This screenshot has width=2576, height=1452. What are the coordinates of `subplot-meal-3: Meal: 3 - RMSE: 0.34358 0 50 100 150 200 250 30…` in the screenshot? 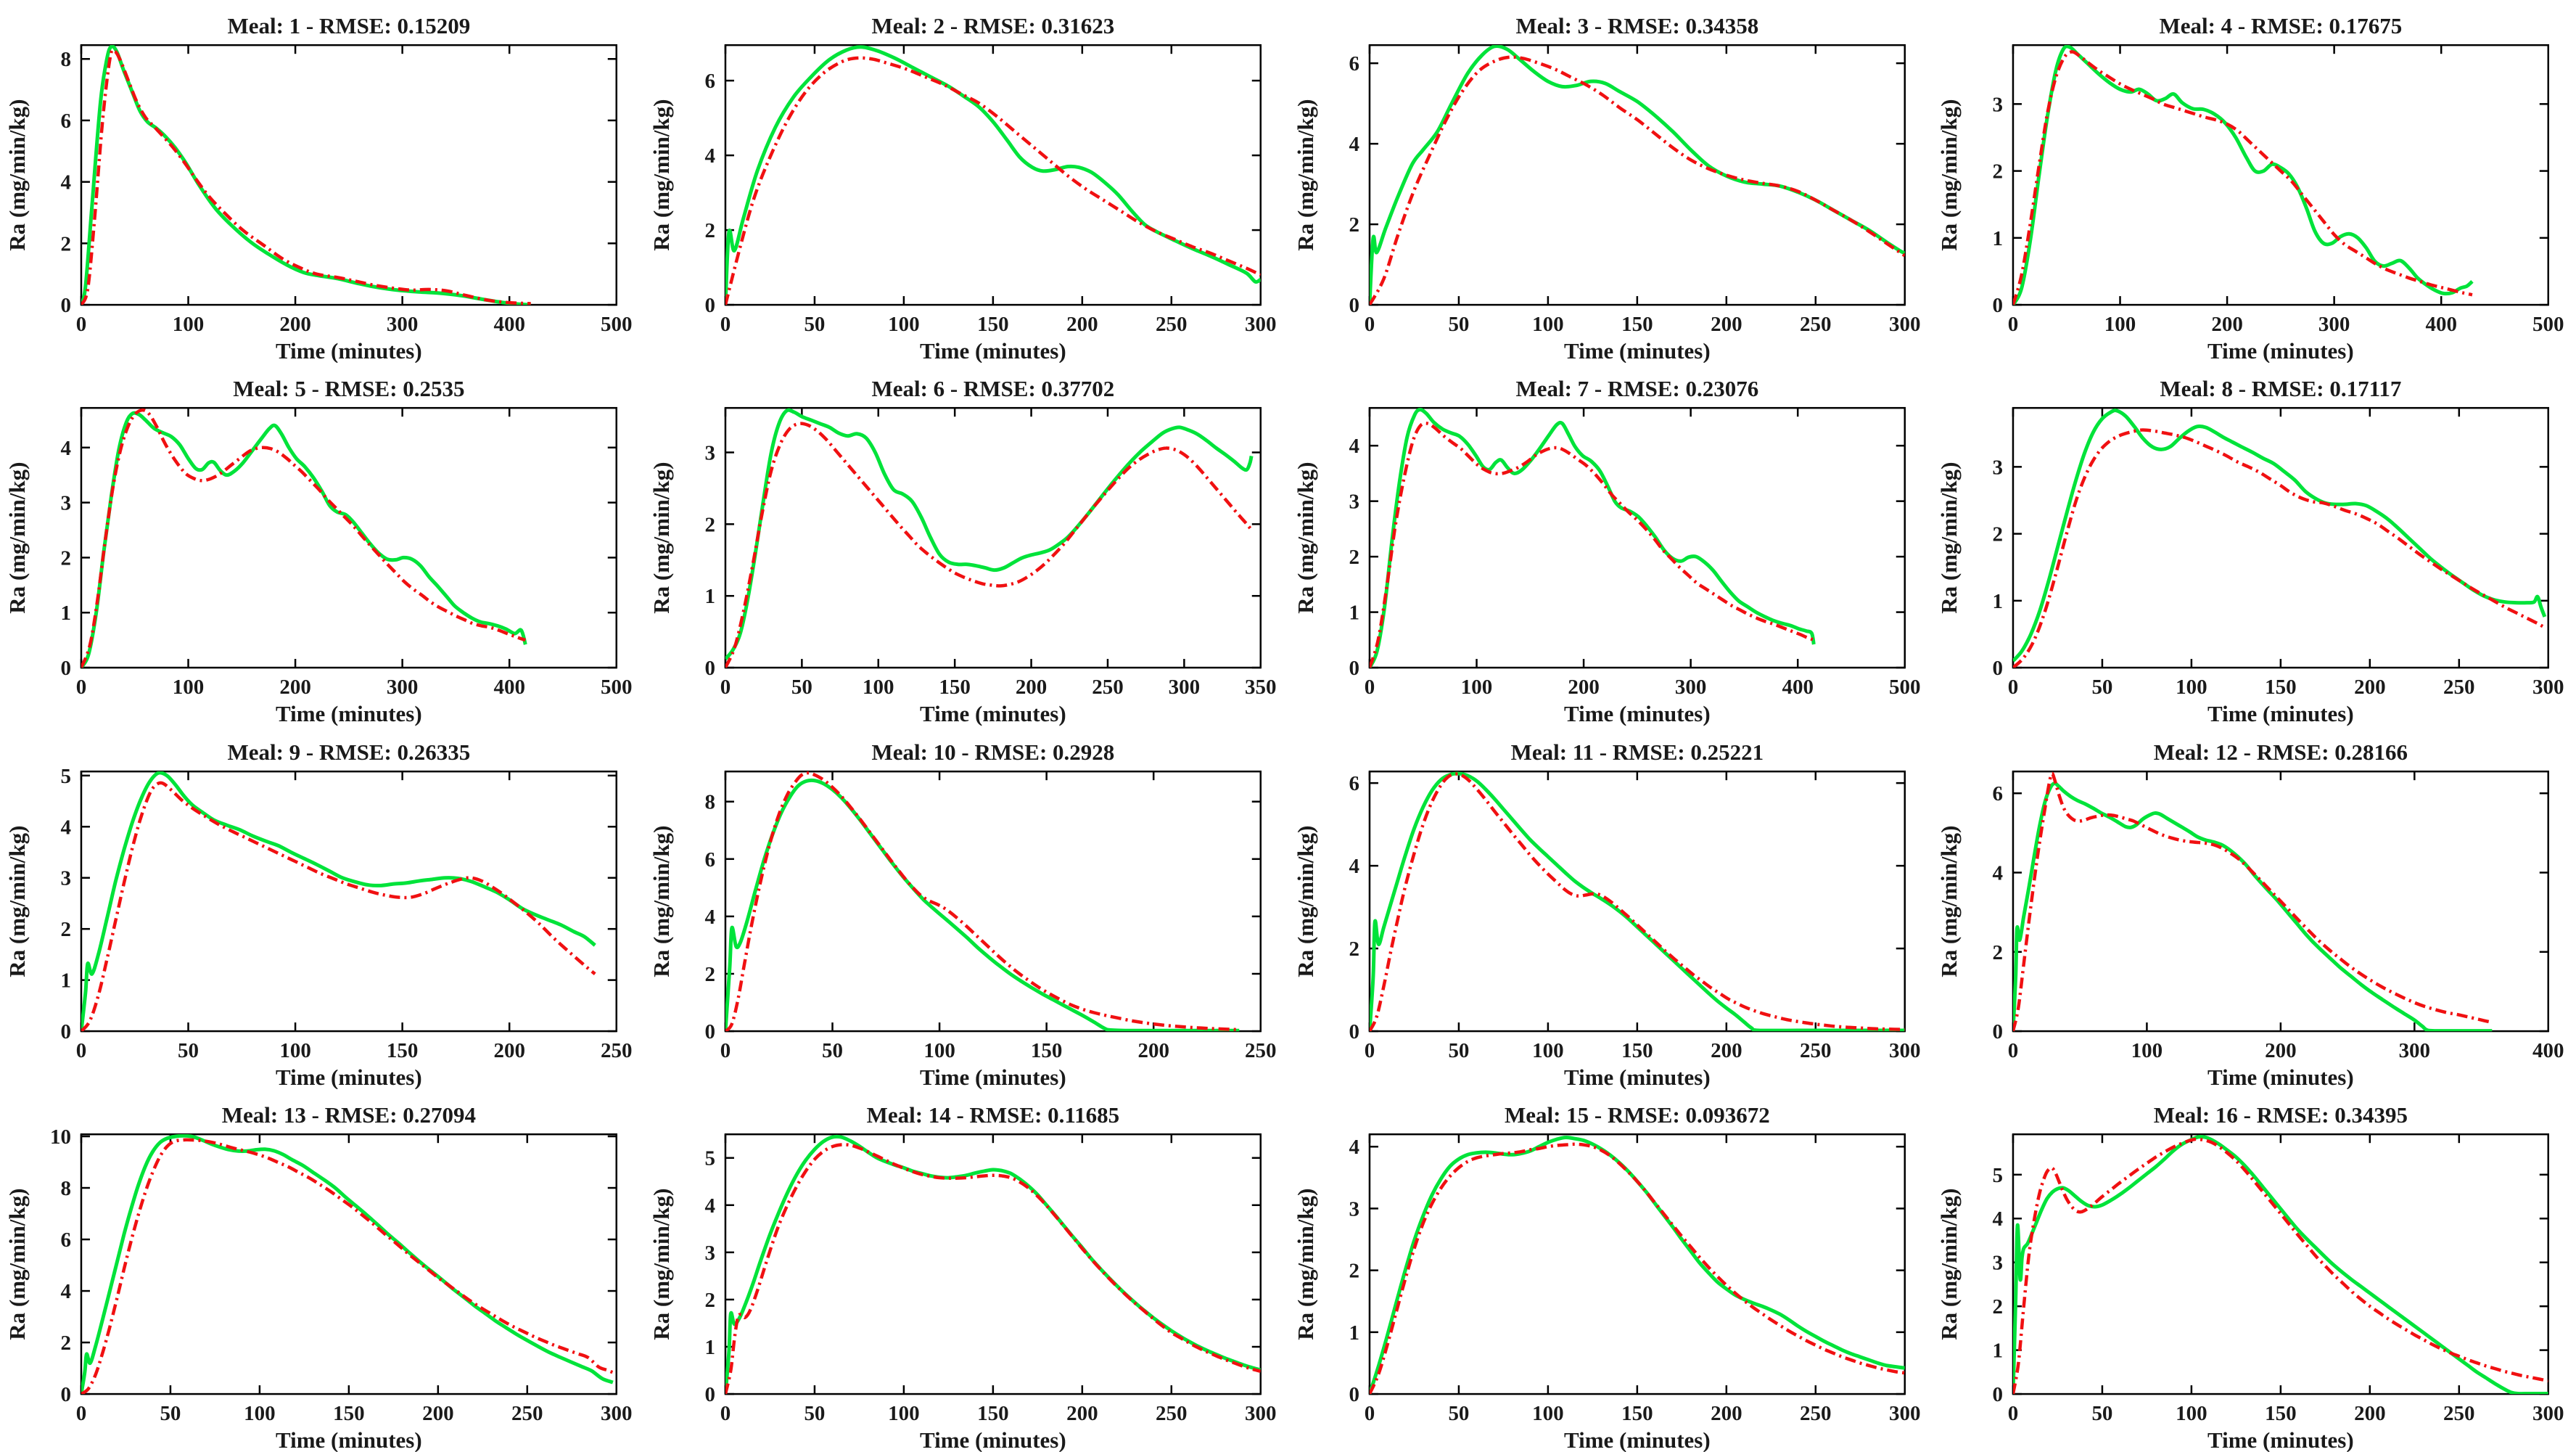 It's located at (1610, 181).